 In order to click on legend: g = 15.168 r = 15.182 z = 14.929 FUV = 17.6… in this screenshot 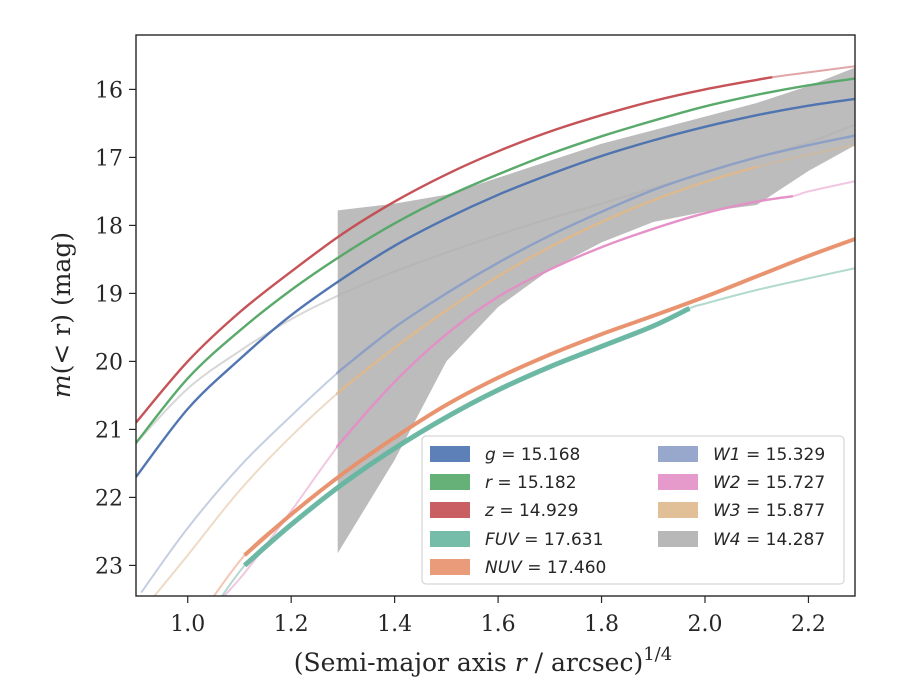, I will do `click(633, 510)`.